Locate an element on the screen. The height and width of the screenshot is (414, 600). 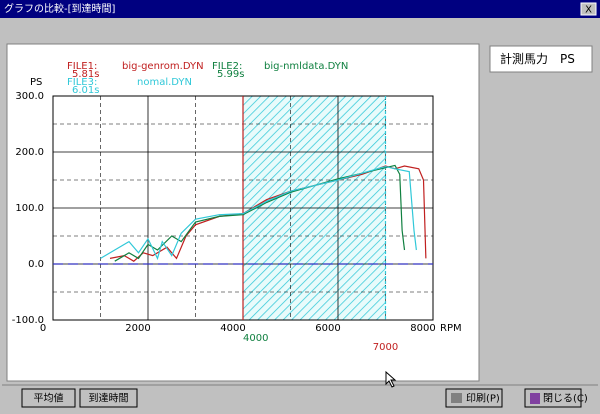
highlight-start-label: 4000 is located at coordinates (255, 338).